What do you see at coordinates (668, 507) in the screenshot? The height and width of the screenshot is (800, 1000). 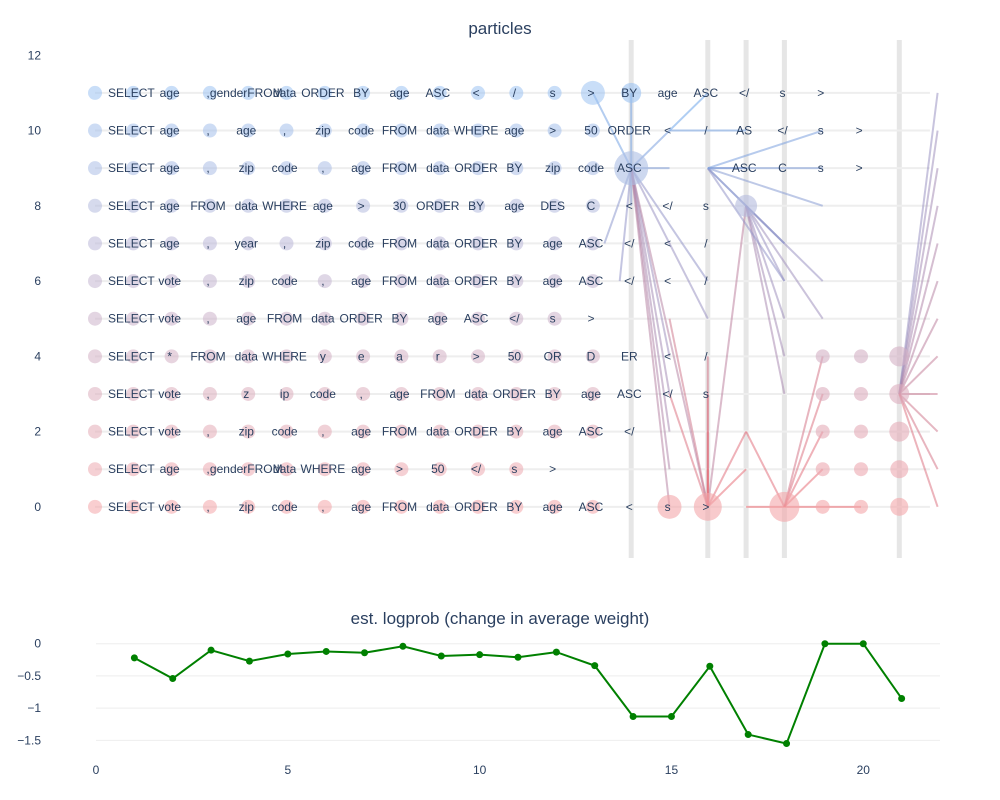 I see `token-0-14: s` at bounding box center [668, 507].